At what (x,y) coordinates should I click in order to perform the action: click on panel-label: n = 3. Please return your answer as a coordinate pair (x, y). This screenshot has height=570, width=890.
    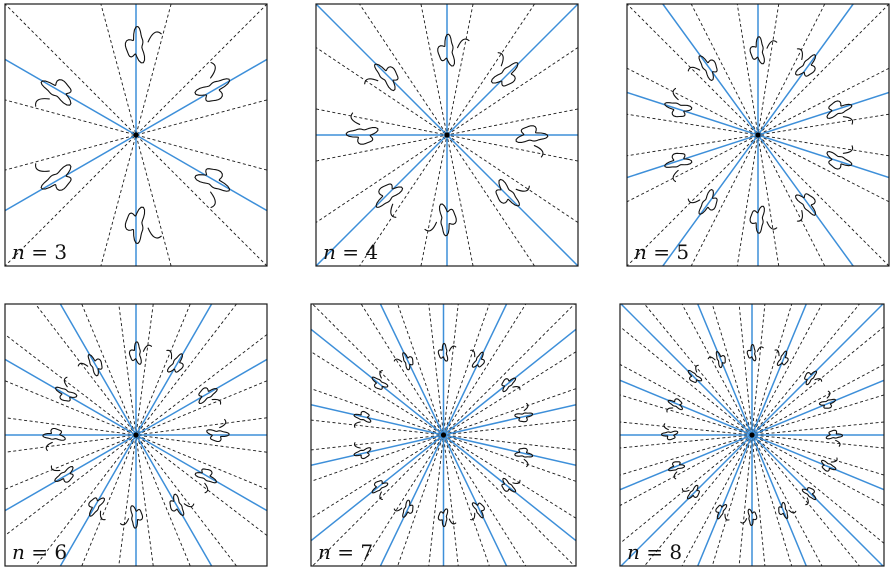
    Looking at the image, I should click on (39, 252).